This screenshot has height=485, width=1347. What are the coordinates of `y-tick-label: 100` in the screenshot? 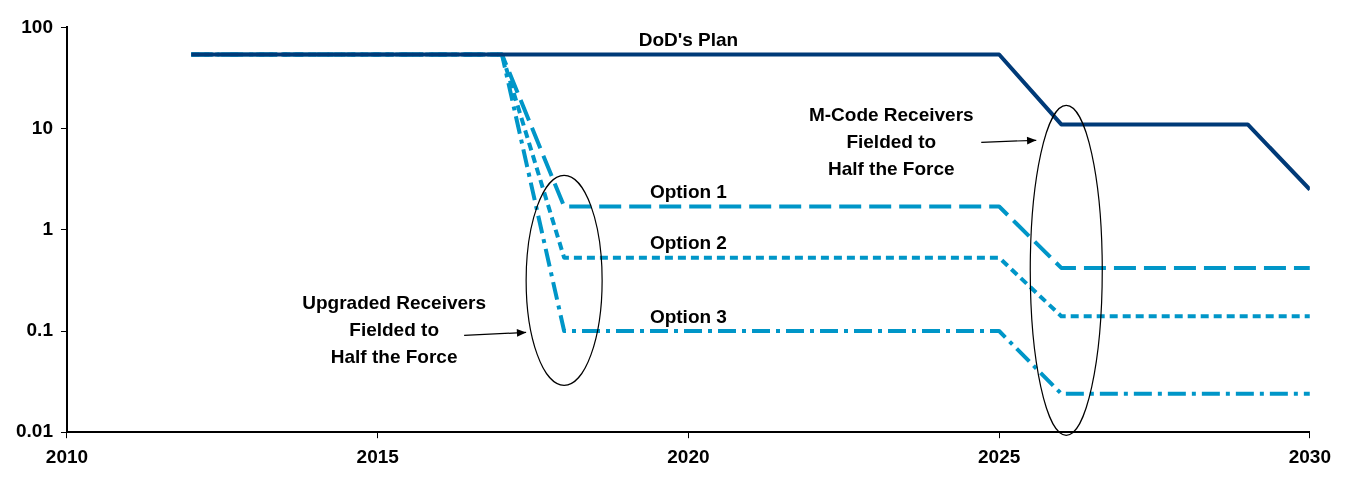 It's located at (37, 26).